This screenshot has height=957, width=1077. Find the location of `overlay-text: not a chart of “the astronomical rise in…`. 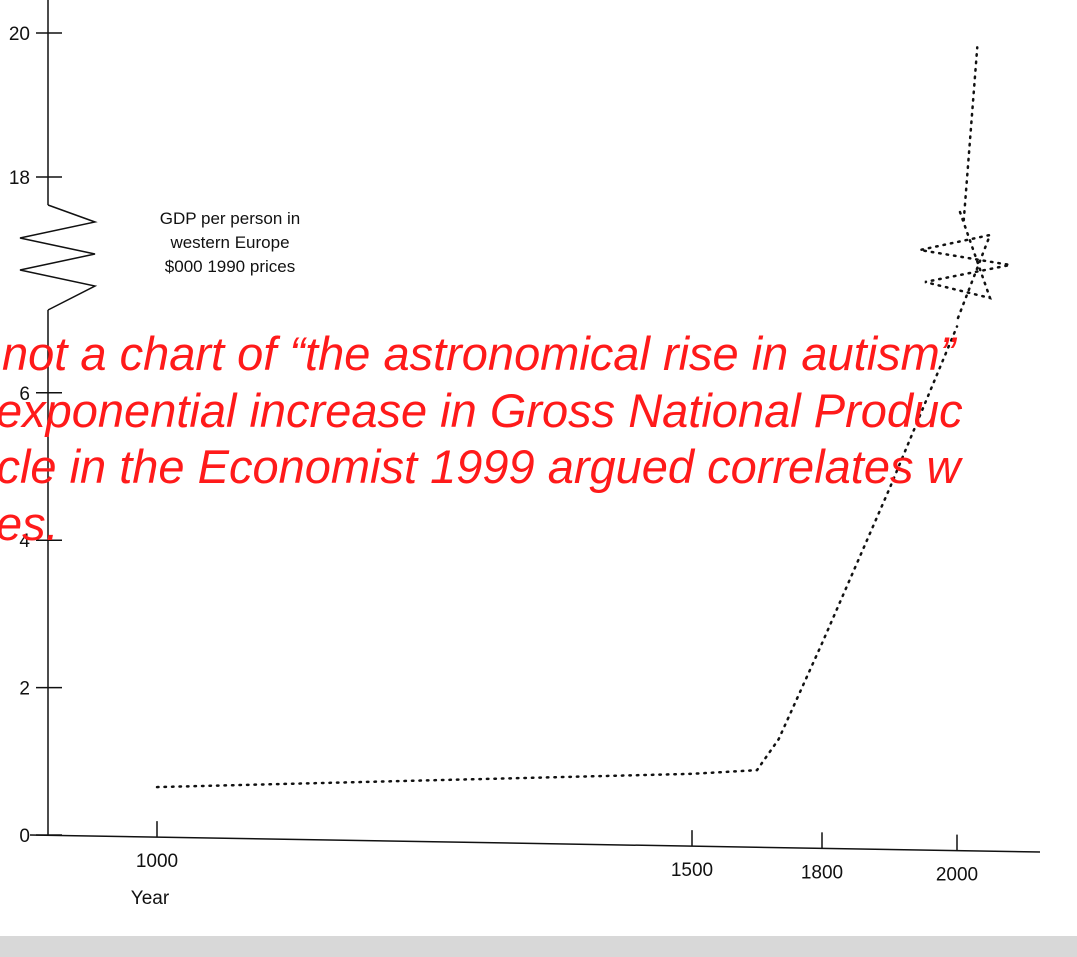

overlay-text: not a chart of “the astronomical rise in… is located at coordinates (480, 353).